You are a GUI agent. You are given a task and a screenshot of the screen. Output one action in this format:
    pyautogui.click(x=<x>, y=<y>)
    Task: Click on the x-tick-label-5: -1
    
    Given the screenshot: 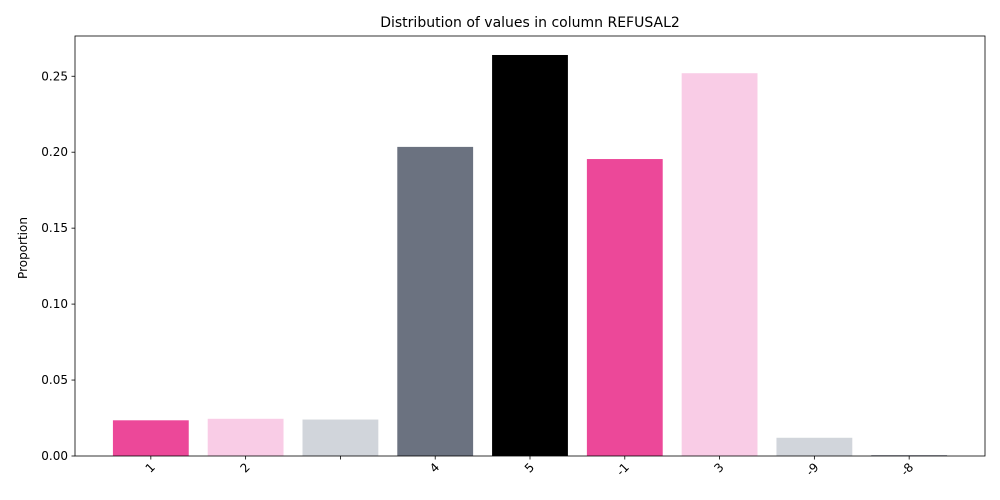 What is the action you would take?
    pyautogui.click(x=623, y=469)
    